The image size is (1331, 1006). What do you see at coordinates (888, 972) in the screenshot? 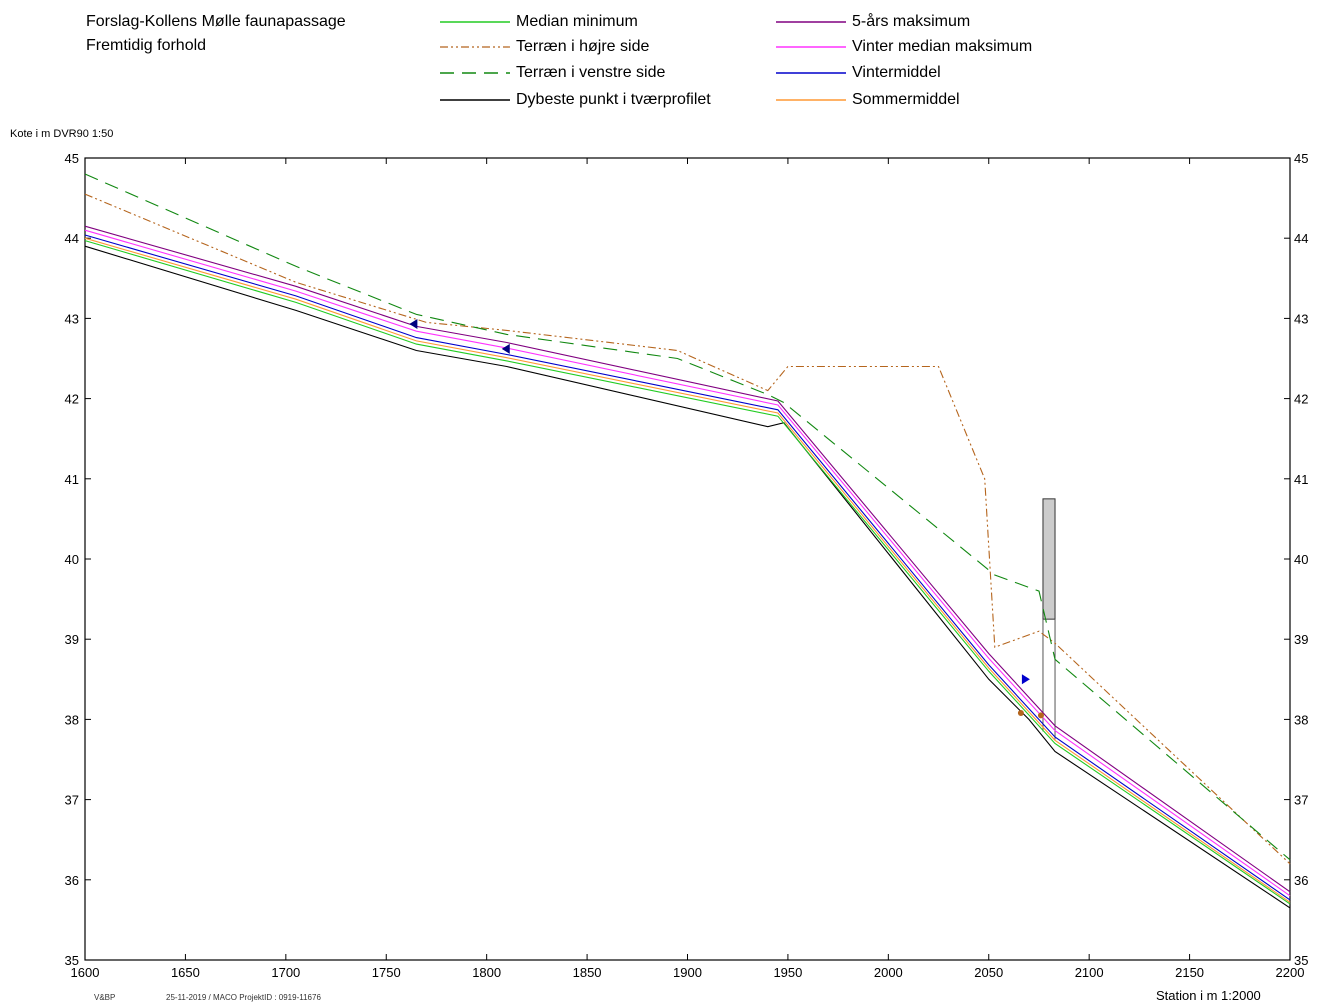
I see `x-tick-label: 2000` at bounding box center [888, 972].